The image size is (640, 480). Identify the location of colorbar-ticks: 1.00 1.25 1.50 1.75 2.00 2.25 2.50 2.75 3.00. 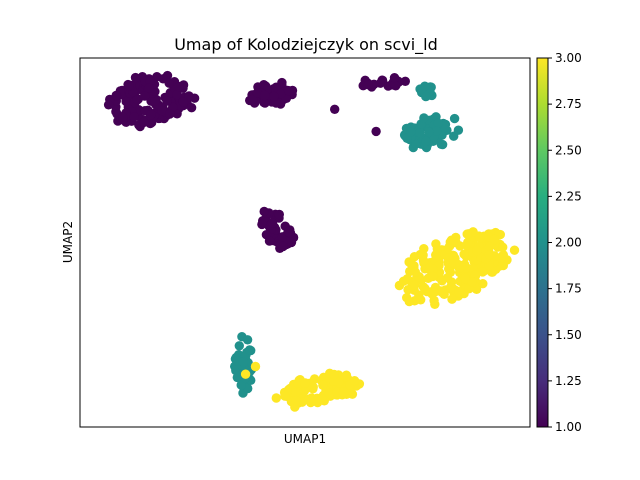
(565, 242).